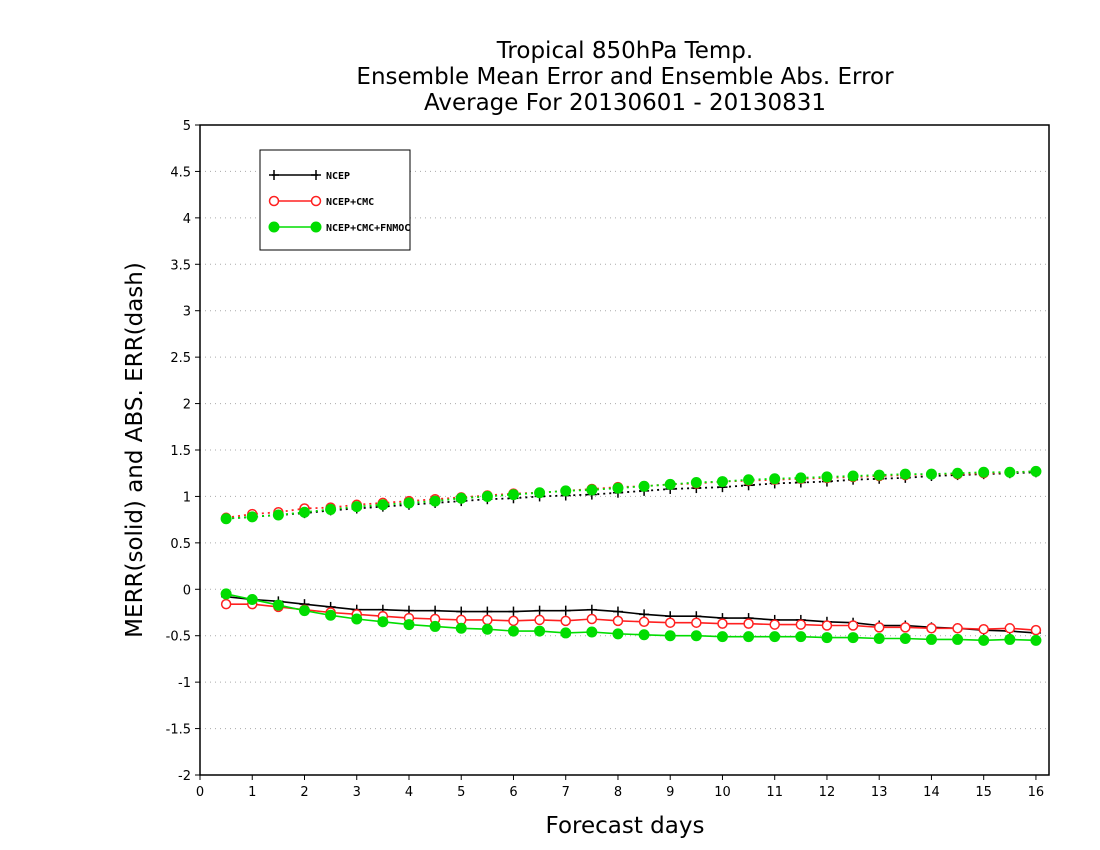 This screenshot has height=850, width=1100. I want to click on merr-line-ncep-cmc-fnmoc, so click(630, 617).